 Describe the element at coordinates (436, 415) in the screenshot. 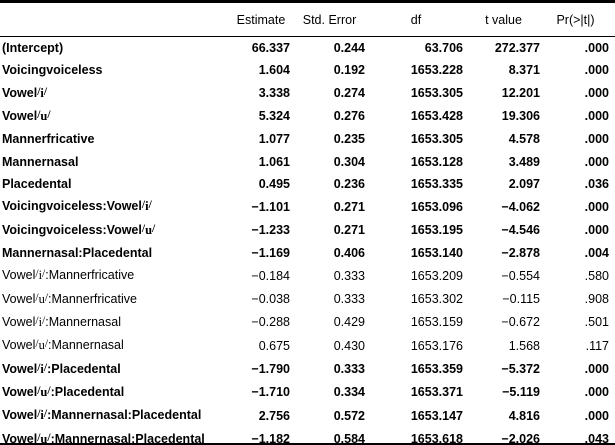

I see `cell-df: 1653.147` at that location.